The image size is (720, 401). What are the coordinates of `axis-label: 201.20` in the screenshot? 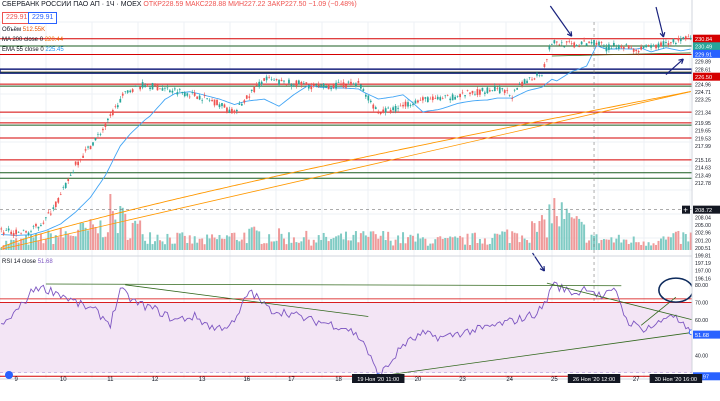 It's located at (703, 241).